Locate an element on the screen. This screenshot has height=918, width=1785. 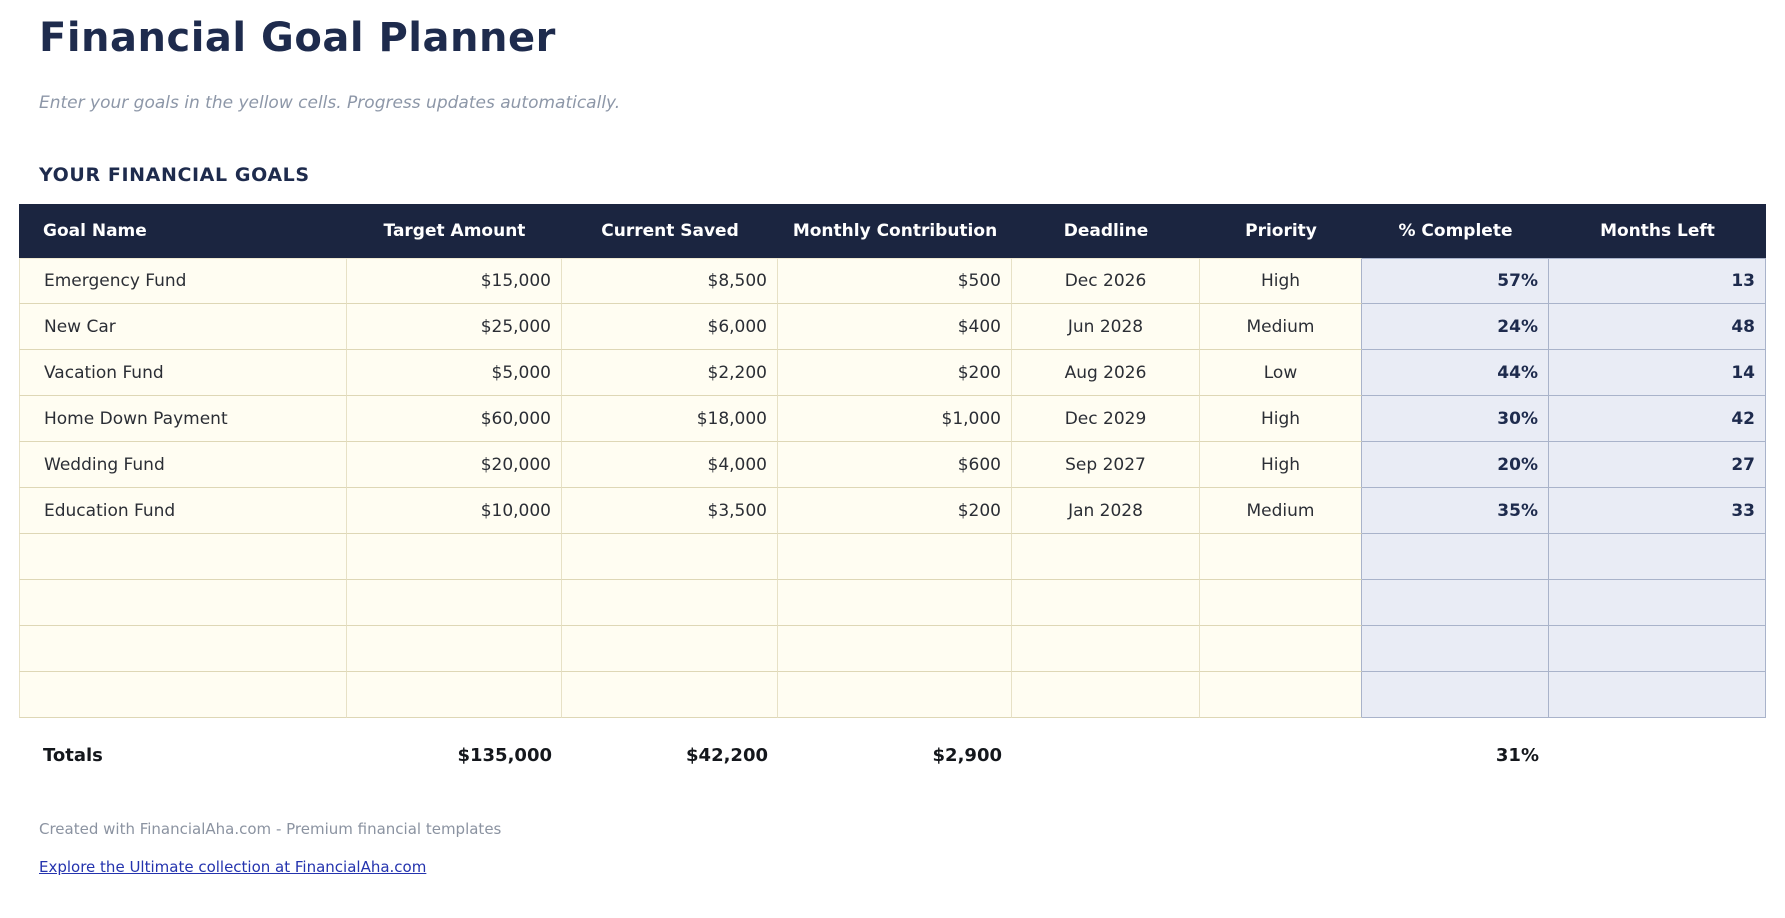
header-deadline: Deadline is located at coordinates (1106, 231).